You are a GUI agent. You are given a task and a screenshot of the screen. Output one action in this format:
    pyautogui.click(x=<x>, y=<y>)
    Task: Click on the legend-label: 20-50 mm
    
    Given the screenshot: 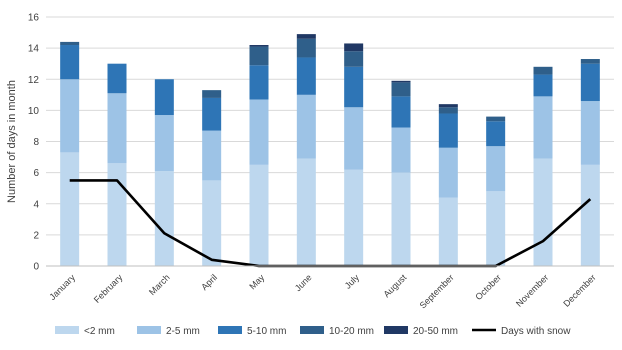 What is the action you would take?
    pyautogui.click(x=435, y=331)
    